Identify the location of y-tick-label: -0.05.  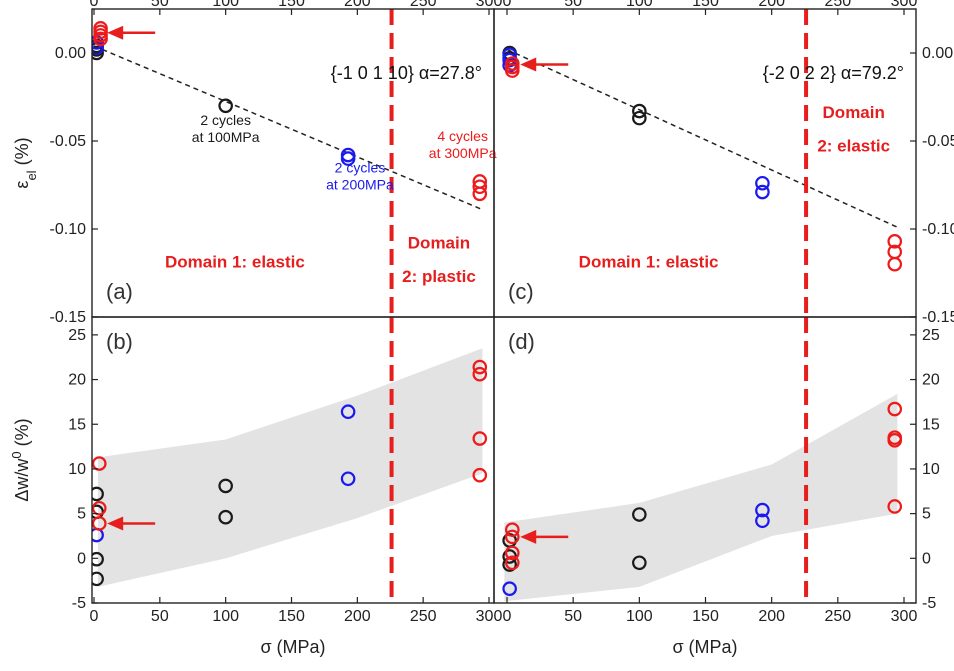
(938, 141).